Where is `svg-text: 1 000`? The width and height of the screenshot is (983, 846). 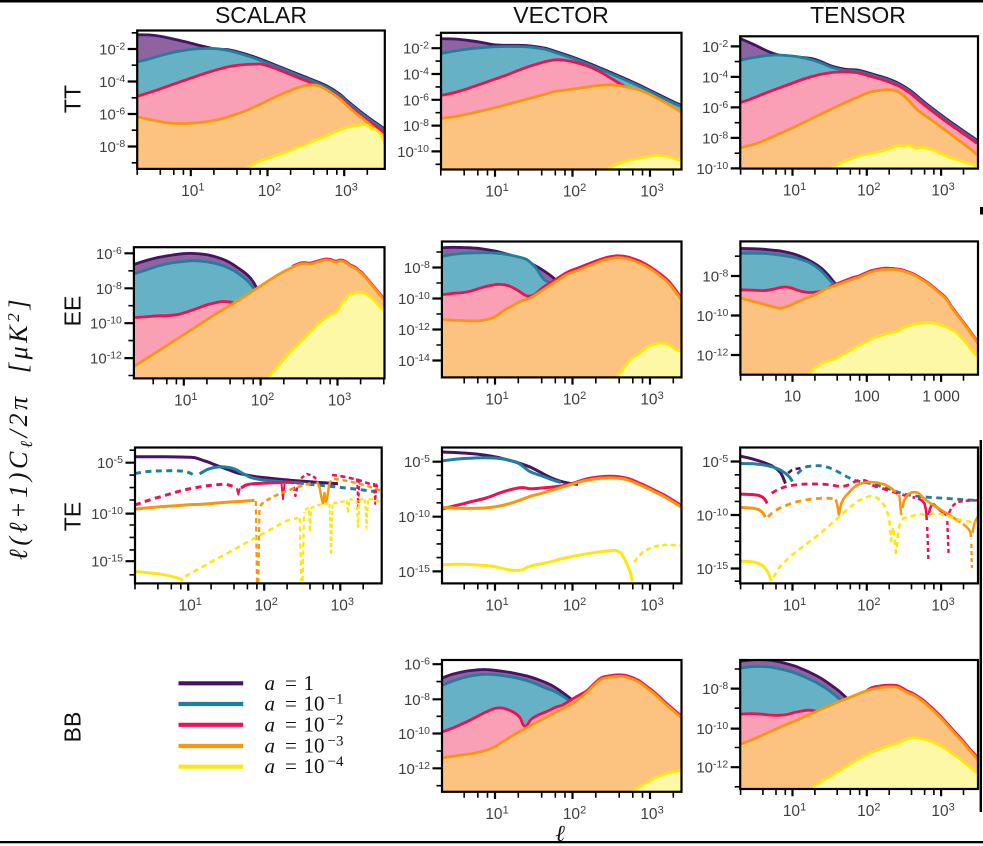 svg-text: 1 000 is located at coordinates (941, 397).